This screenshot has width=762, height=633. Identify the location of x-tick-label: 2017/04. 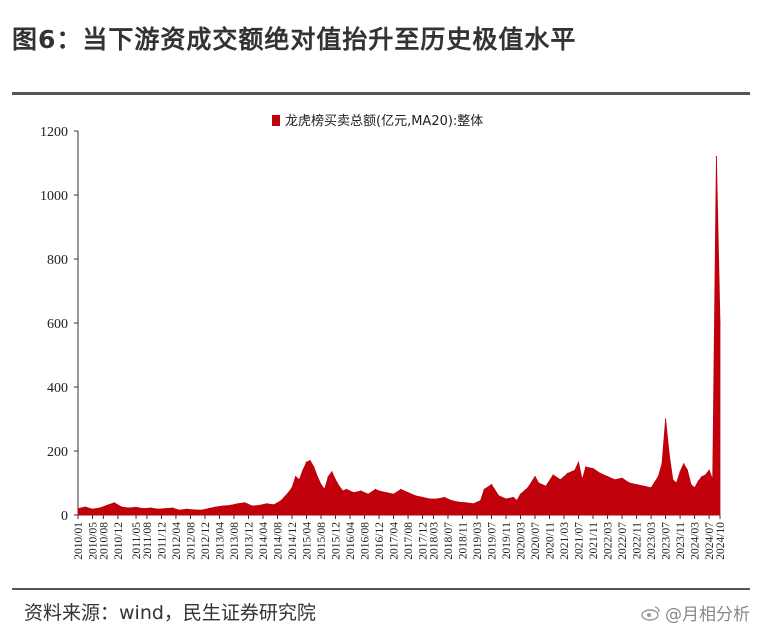
(395, 541).